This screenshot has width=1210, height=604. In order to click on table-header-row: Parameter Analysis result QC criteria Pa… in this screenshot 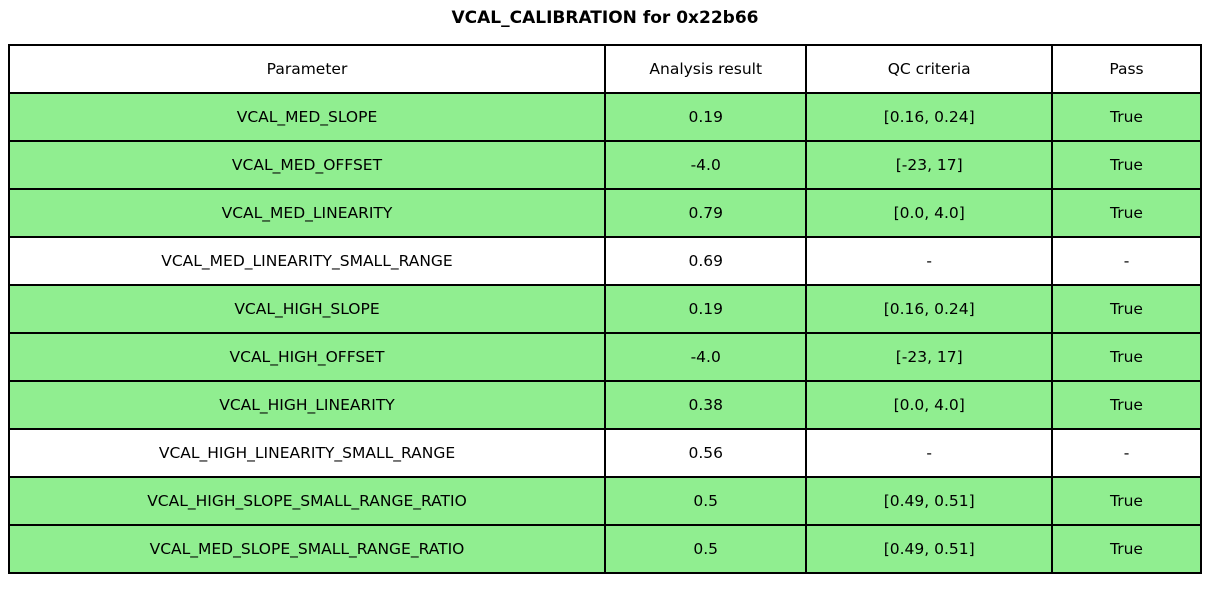, I will do `click(605, 69)`.